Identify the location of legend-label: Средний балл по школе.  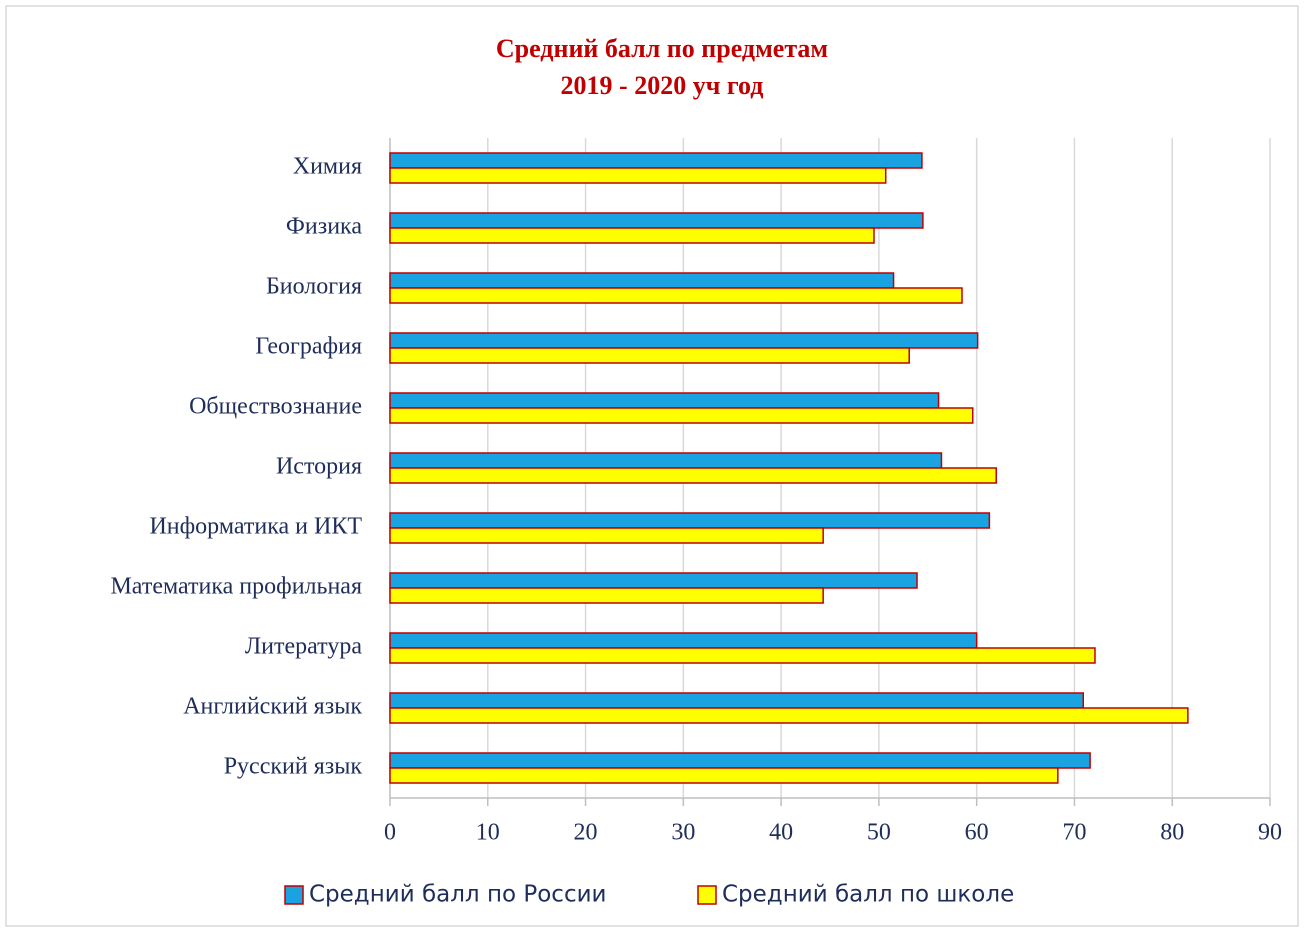
(868, 895).